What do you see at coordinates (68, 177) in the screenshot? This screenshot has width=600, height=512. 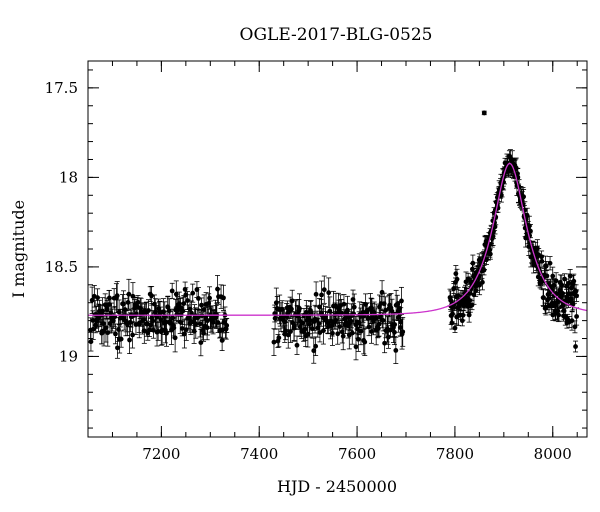 I see `y-tick-label: 18` at bounding box center [68, 177].